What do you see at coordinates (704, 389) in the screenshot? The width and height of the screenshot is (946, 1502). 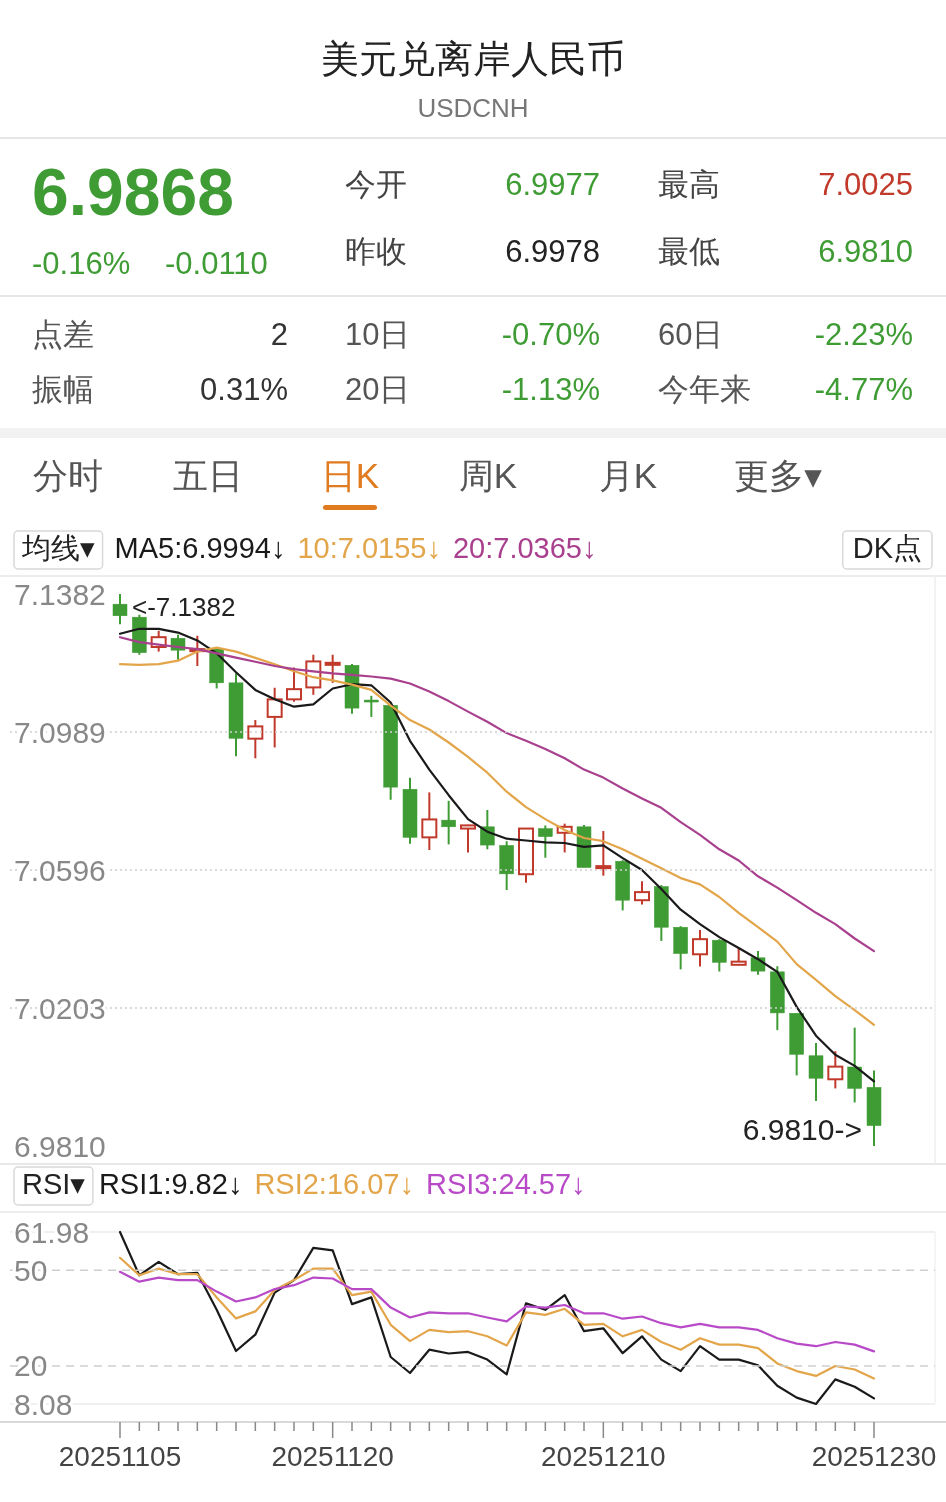 I see `text: 今年来` at bounding box center [704, 389].